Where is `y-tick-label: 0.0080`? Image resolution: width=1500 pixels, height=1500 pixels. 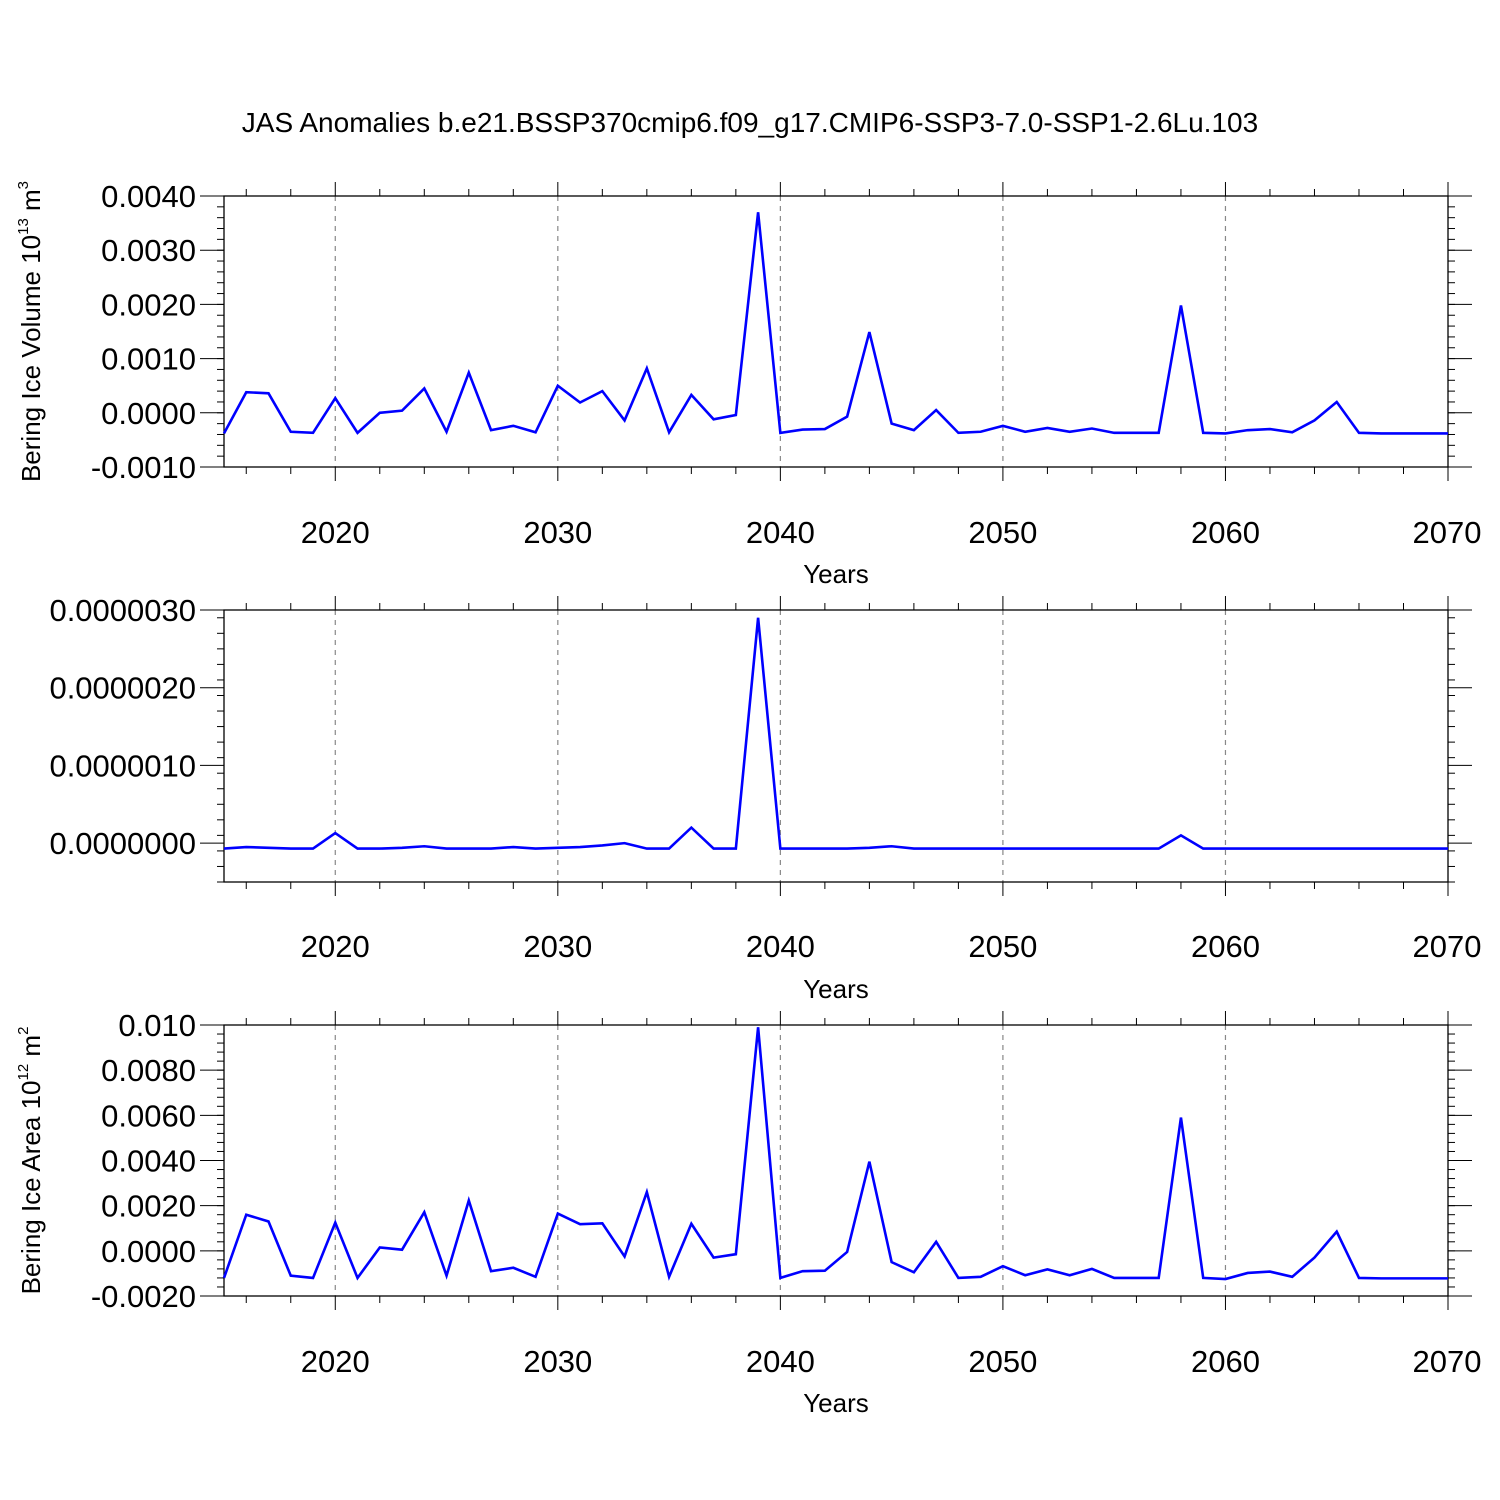
y-tick-label: 0.0080 is located at coordinates (148, 1070).